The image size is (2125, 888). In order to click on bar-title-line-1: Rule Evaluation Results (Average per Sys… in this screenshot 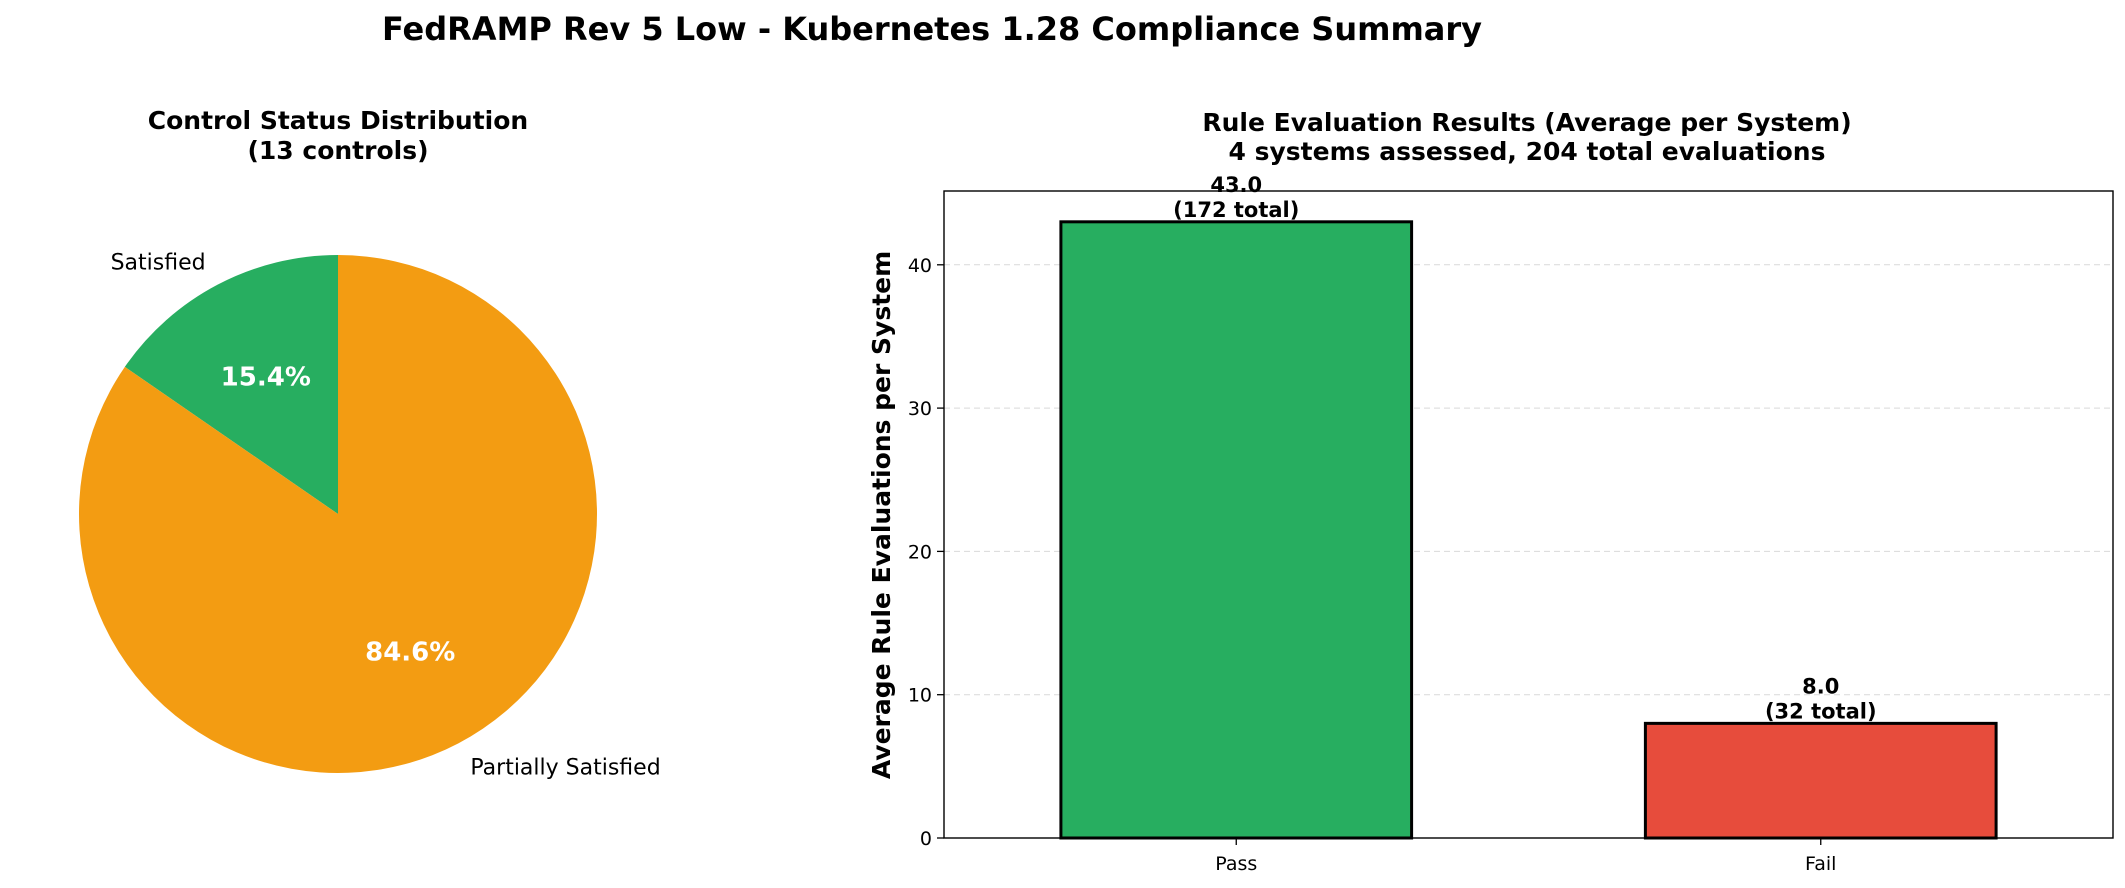, I will do `click(1526, 122)`.